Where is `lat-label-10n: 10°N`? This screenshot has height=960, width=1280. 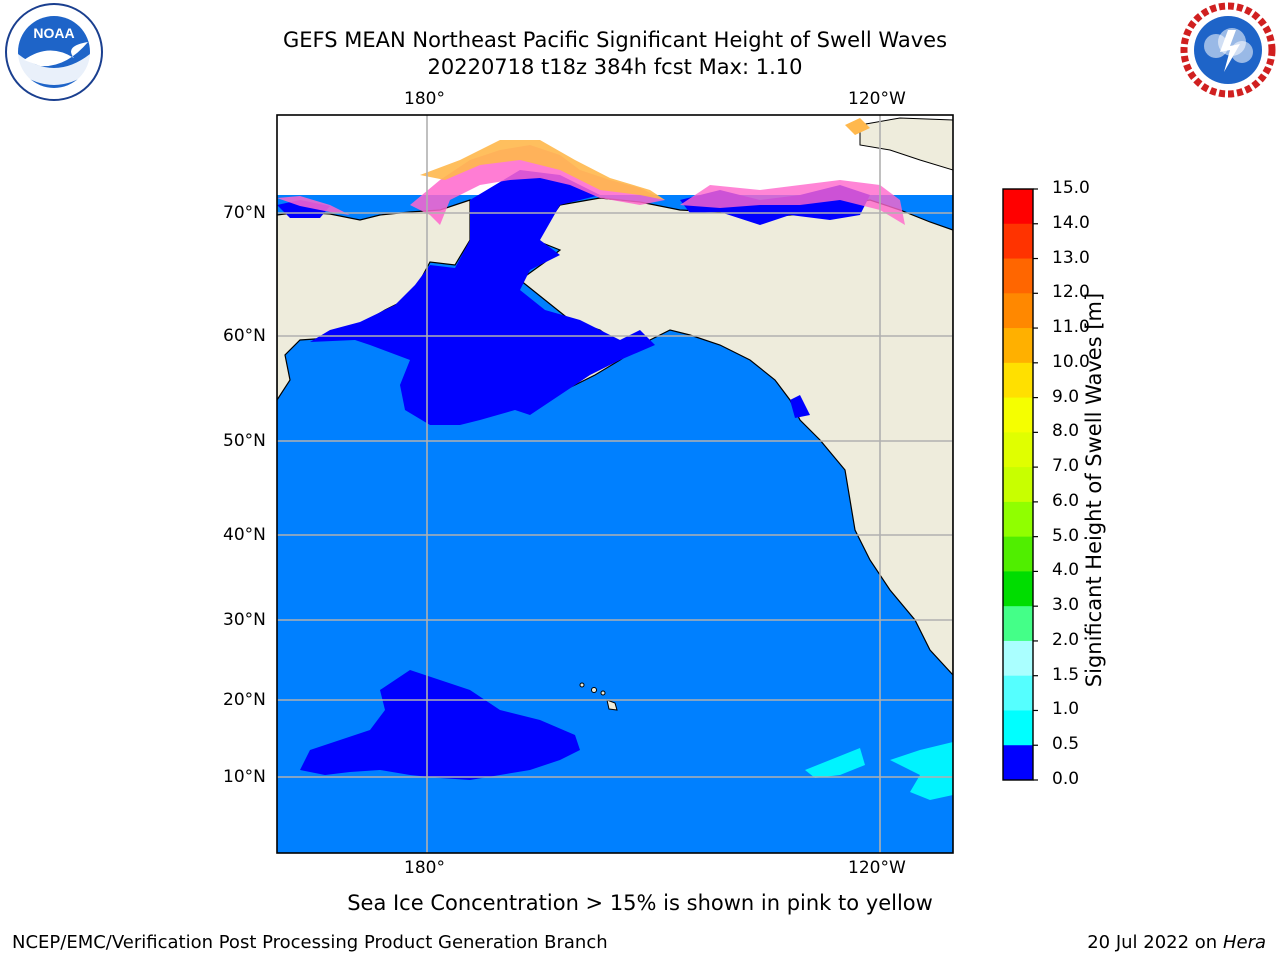 lat-label-10n: 10°N is located at coordinates (244, 777).